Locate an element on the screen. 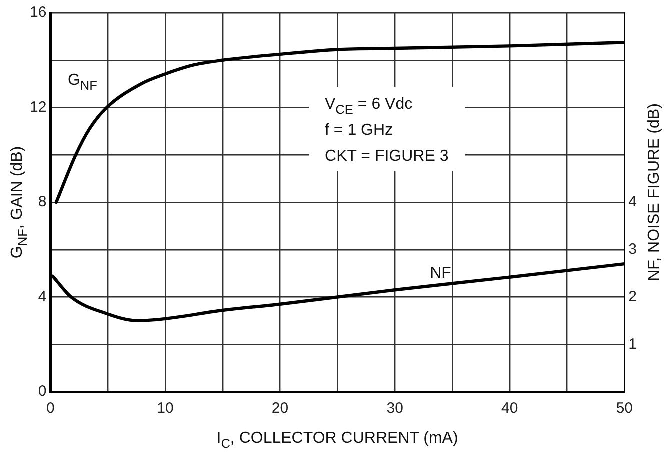  annotation: f = 1 GHz is located at coordinates (359, 131).